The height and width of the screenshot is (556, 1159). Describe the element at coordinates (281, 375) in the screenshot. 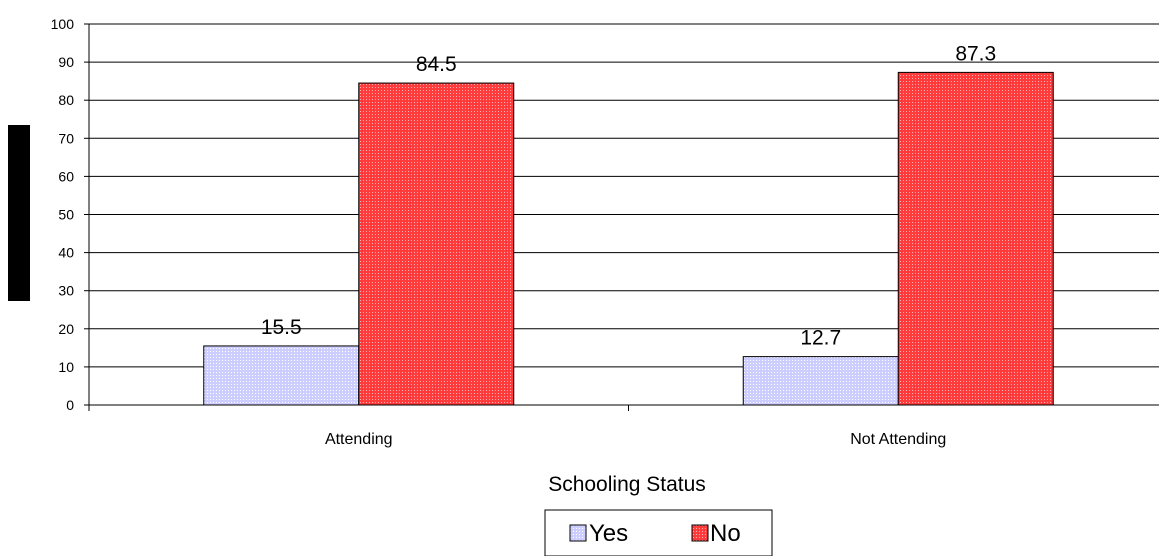

I see `bar-yes-attending` at that location.